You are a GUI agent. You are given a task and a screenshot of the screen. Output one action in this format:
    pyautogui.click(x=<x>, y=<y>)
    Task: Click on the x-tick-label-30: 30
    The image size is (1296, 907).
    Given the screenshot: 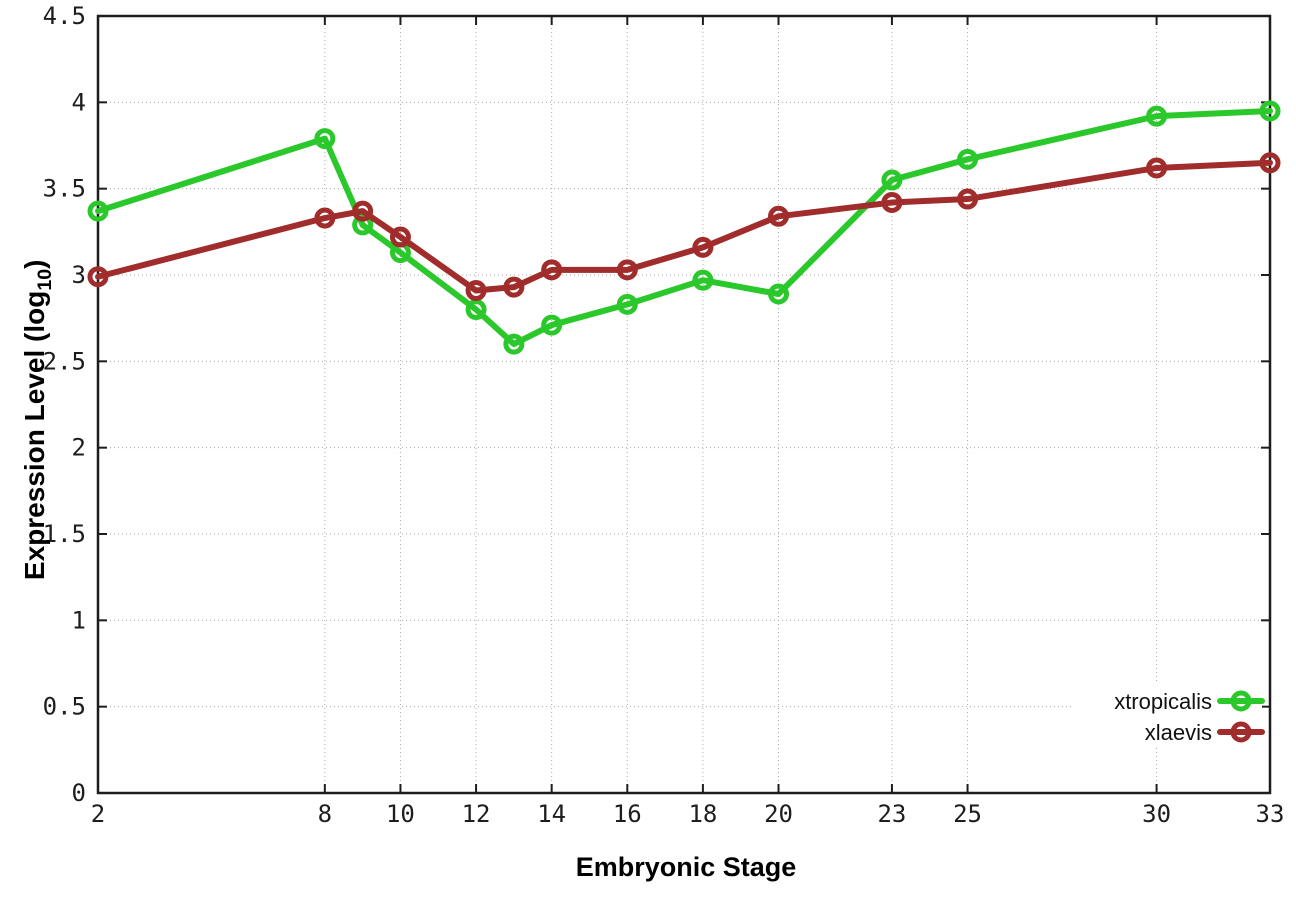 What is the action you would take?
    pyautogui.click(x=1156, y=814)
    